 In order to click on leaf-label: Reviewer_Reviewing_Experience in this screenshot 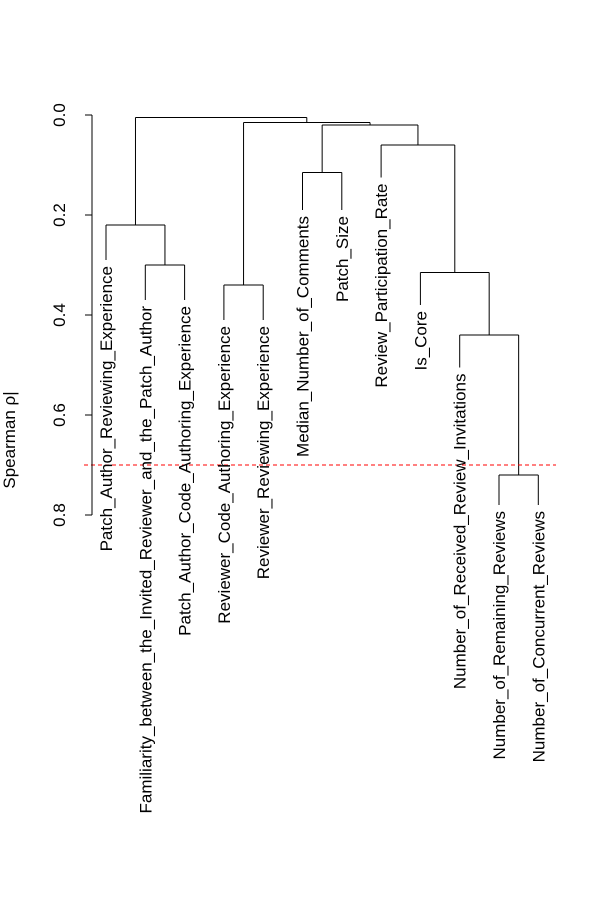, I will do `click(263, 452)`.